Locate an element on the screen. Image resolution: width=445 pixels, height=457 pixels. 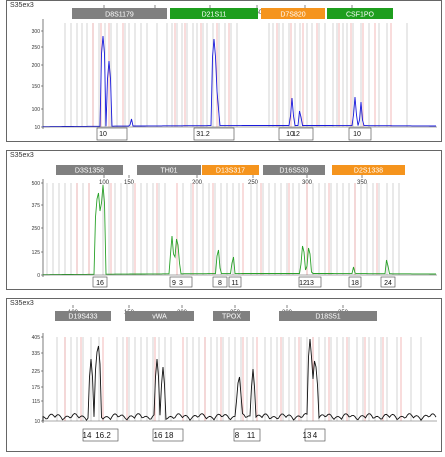
y-tick-label: 175 is located at coordinates (36, 388).